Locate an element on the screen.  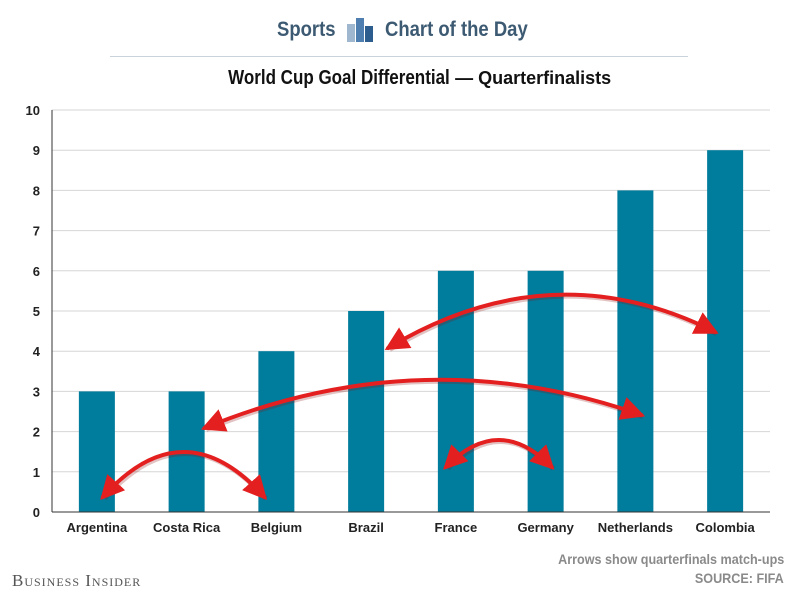
y-tick-label: 6 is located at coordinates (36, 271).